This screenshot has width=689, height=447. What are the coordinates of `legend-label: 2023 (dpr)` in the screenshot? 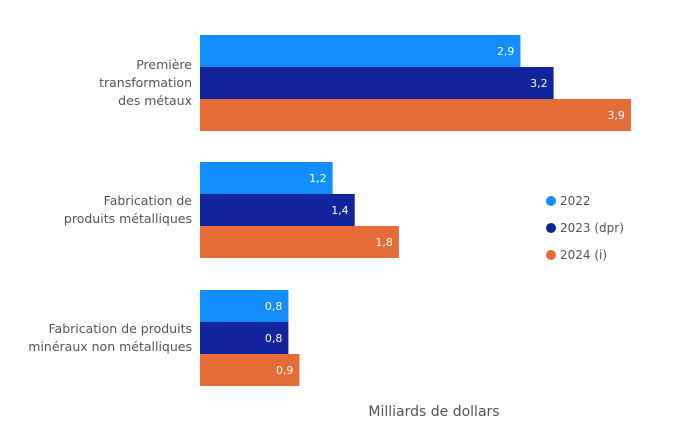 It's located at (592, 228).